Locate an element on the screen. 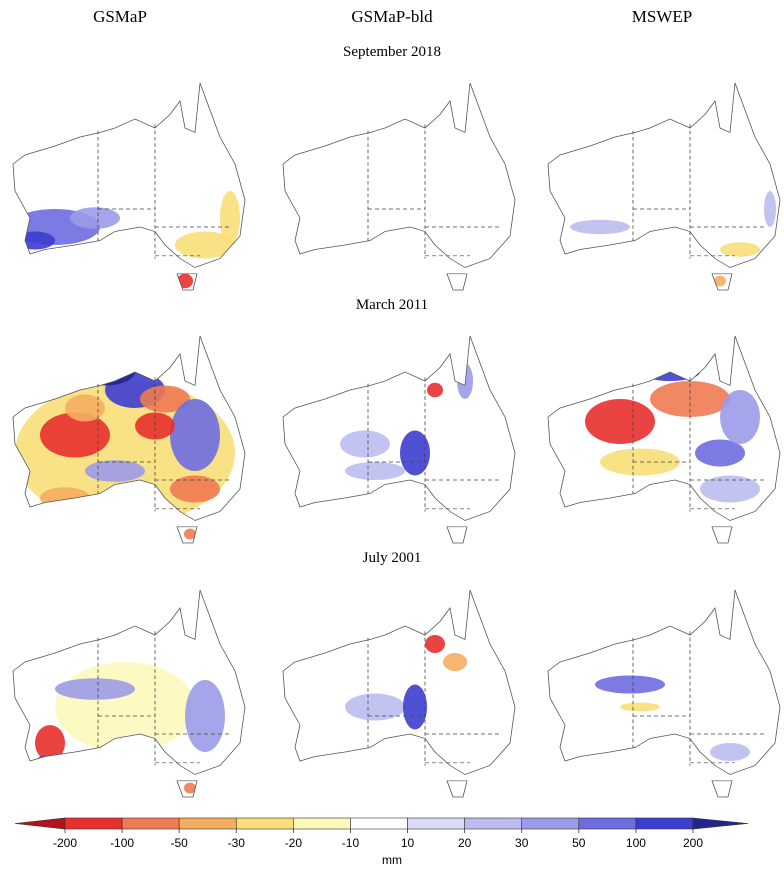  colorbar-tick-label: 100 is located at coordinates (636, 843).